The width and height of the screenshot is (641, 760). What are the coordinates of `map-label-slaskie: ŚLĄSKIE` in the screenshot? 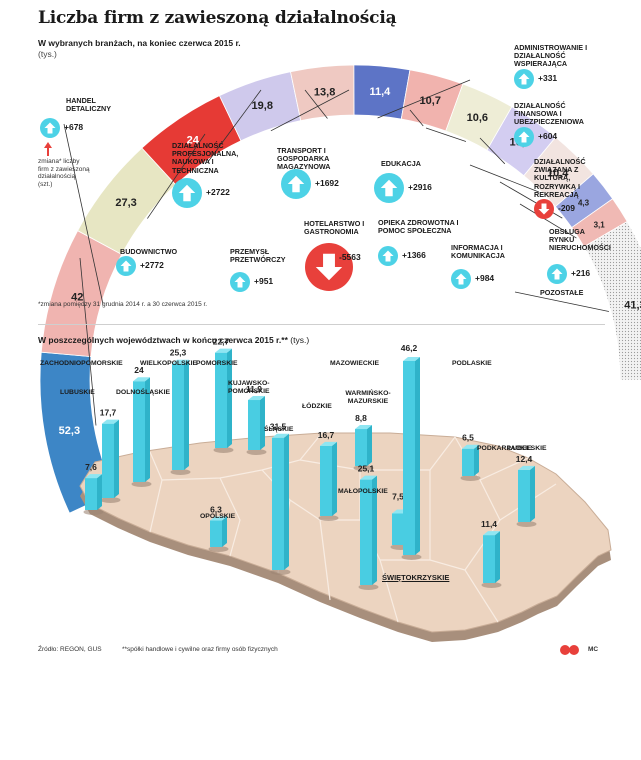 It's located at (279, 429).